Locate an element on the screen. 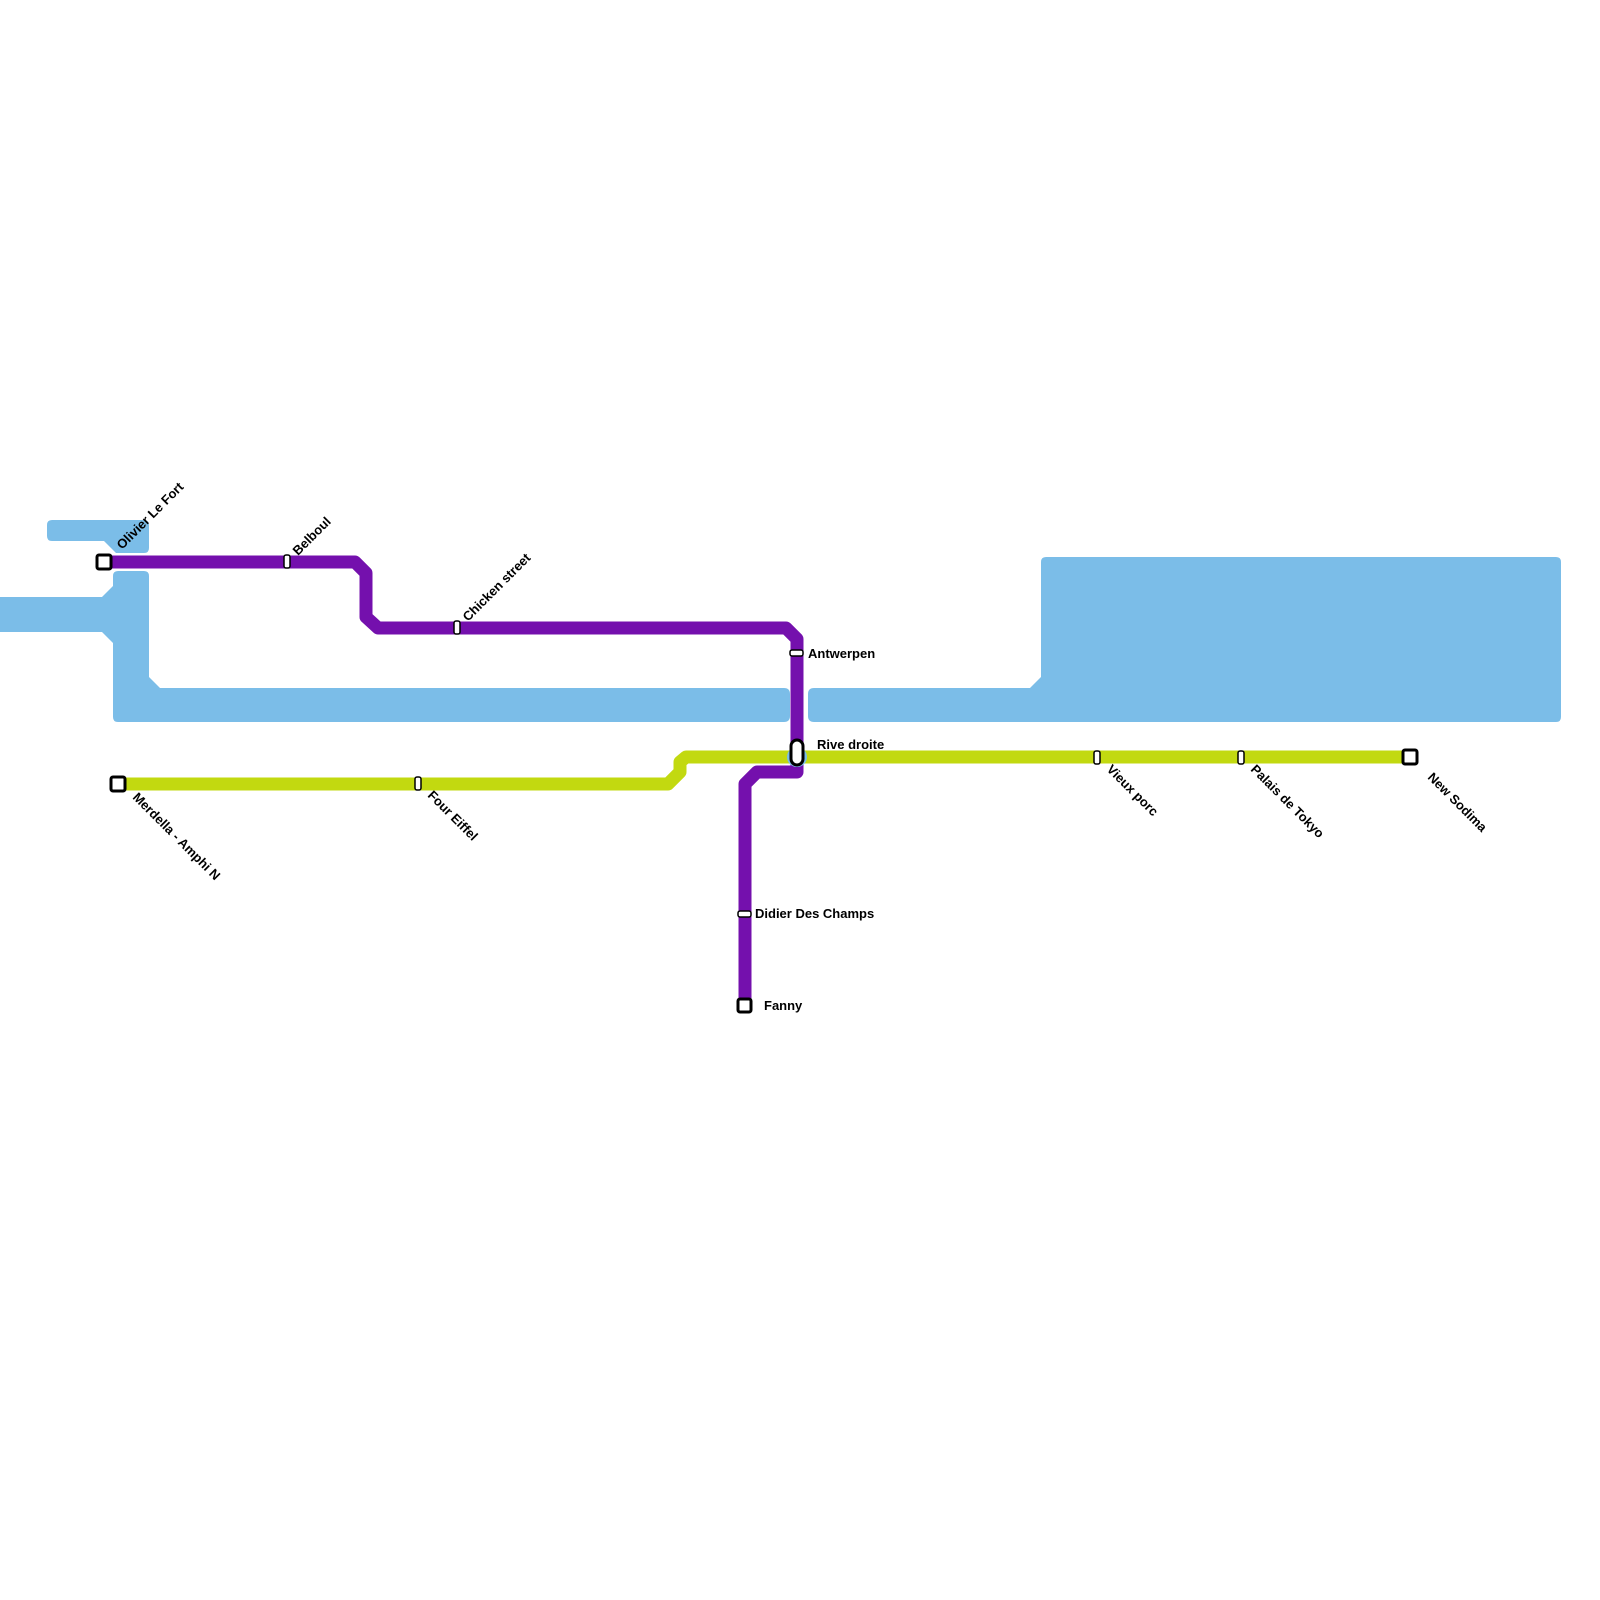  station-label: Antwerpen is located at coordinates (841, 653).